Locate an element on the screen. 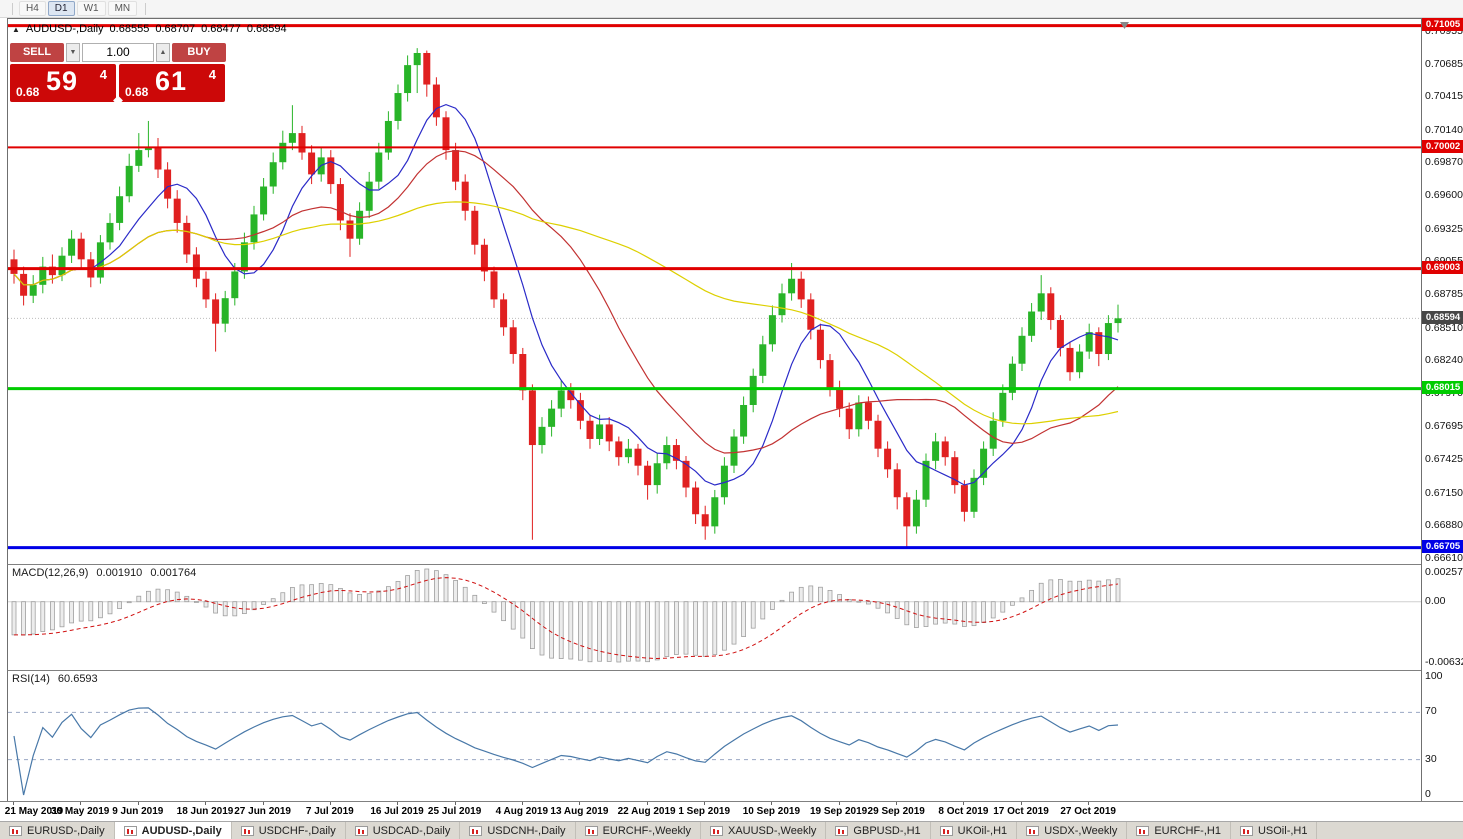 Image resolution: width=1463 pixels, height=839 pixels. buy-price-button: 0.68 61 4 is located at coordinates (172, 83).